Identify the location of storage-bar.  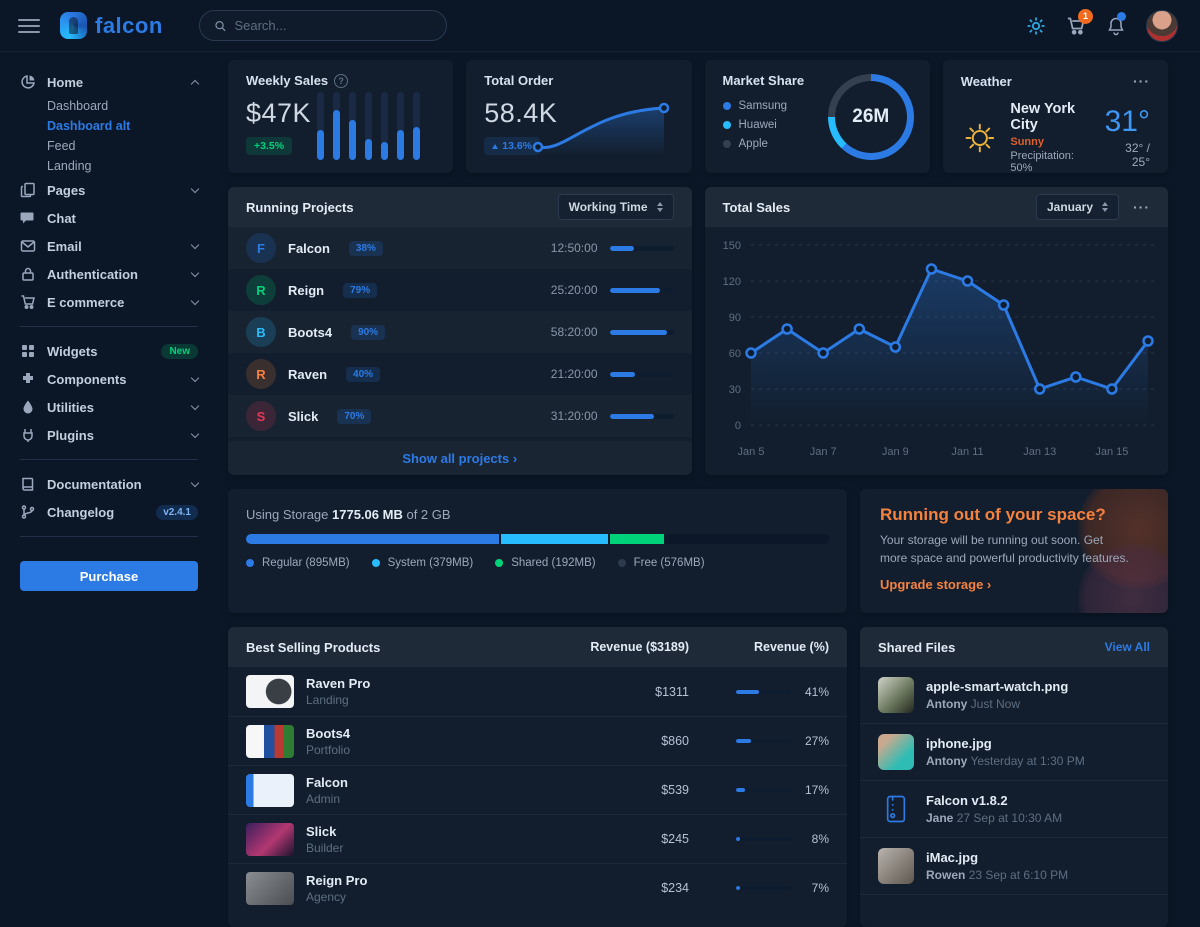
(537, 539).